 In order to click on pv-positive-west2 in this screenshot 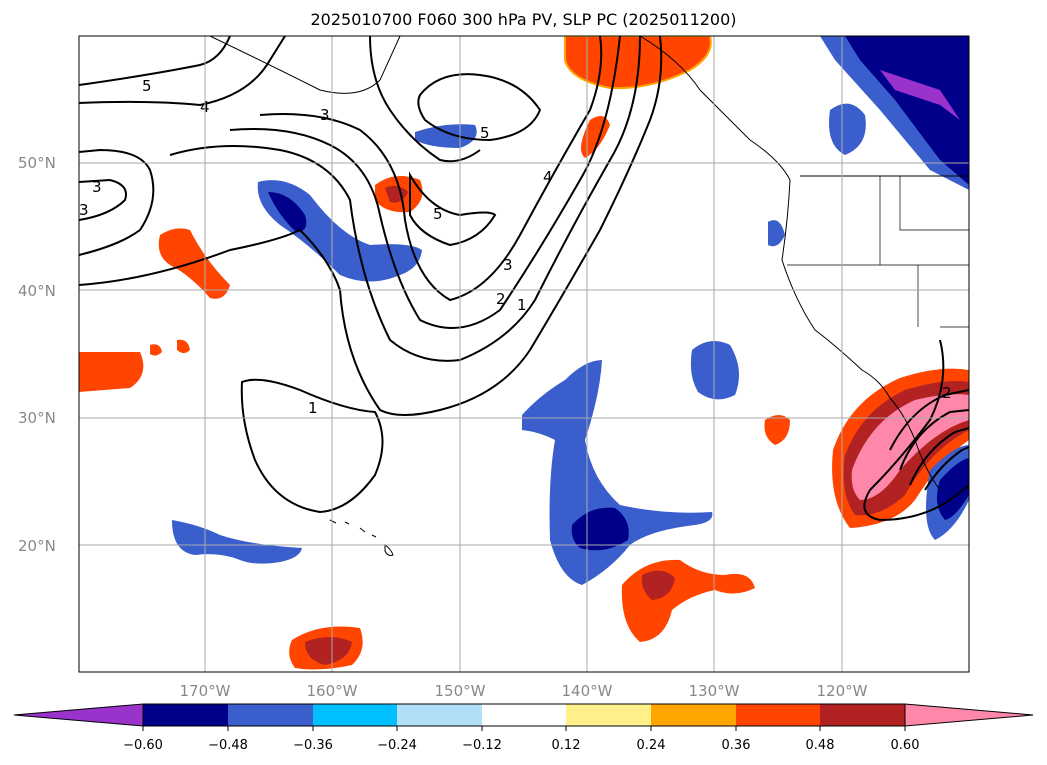, I will do `click(111, 372)`.